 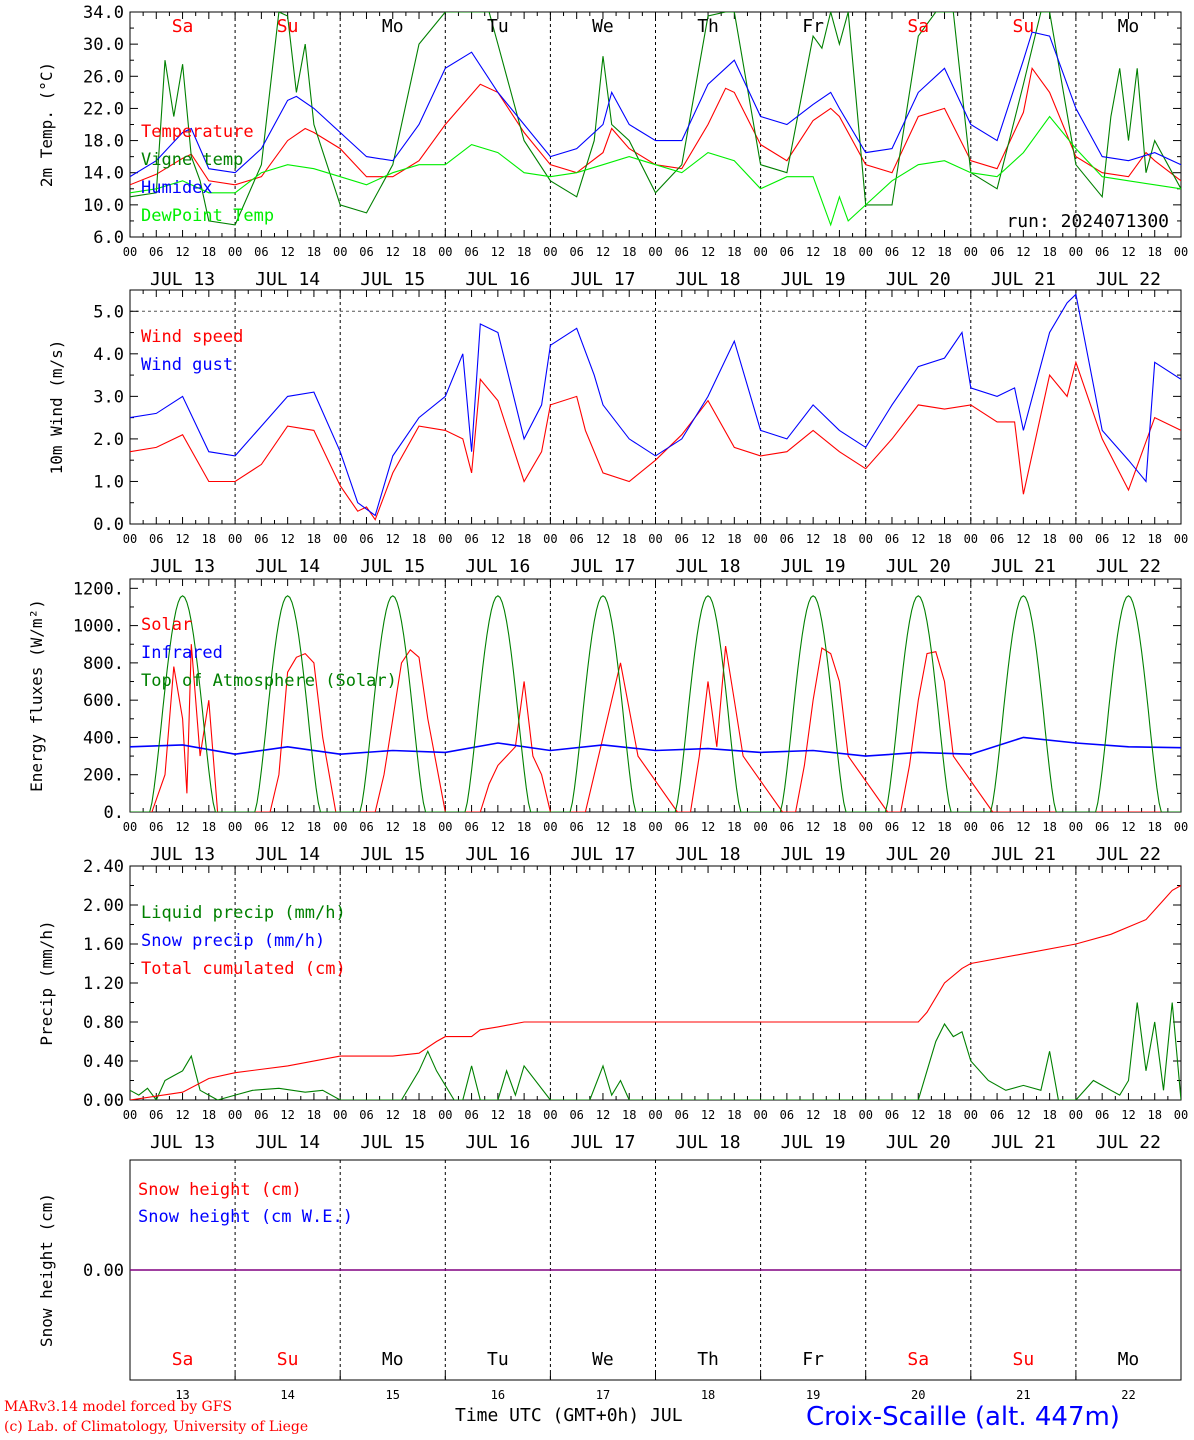 What do you see at coordinates (708, 279) in the screenshot?
I see `date-label: JUL 18` at bounding box center [708, 279].